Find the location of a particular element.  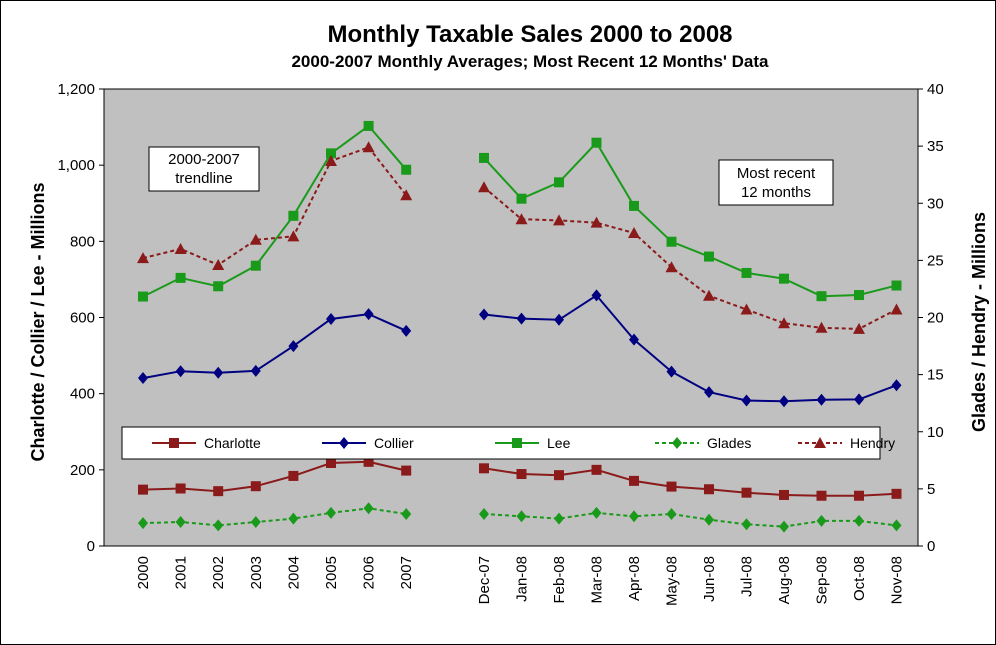

series-lee-line-monthly is located at coordinates (690, 219).